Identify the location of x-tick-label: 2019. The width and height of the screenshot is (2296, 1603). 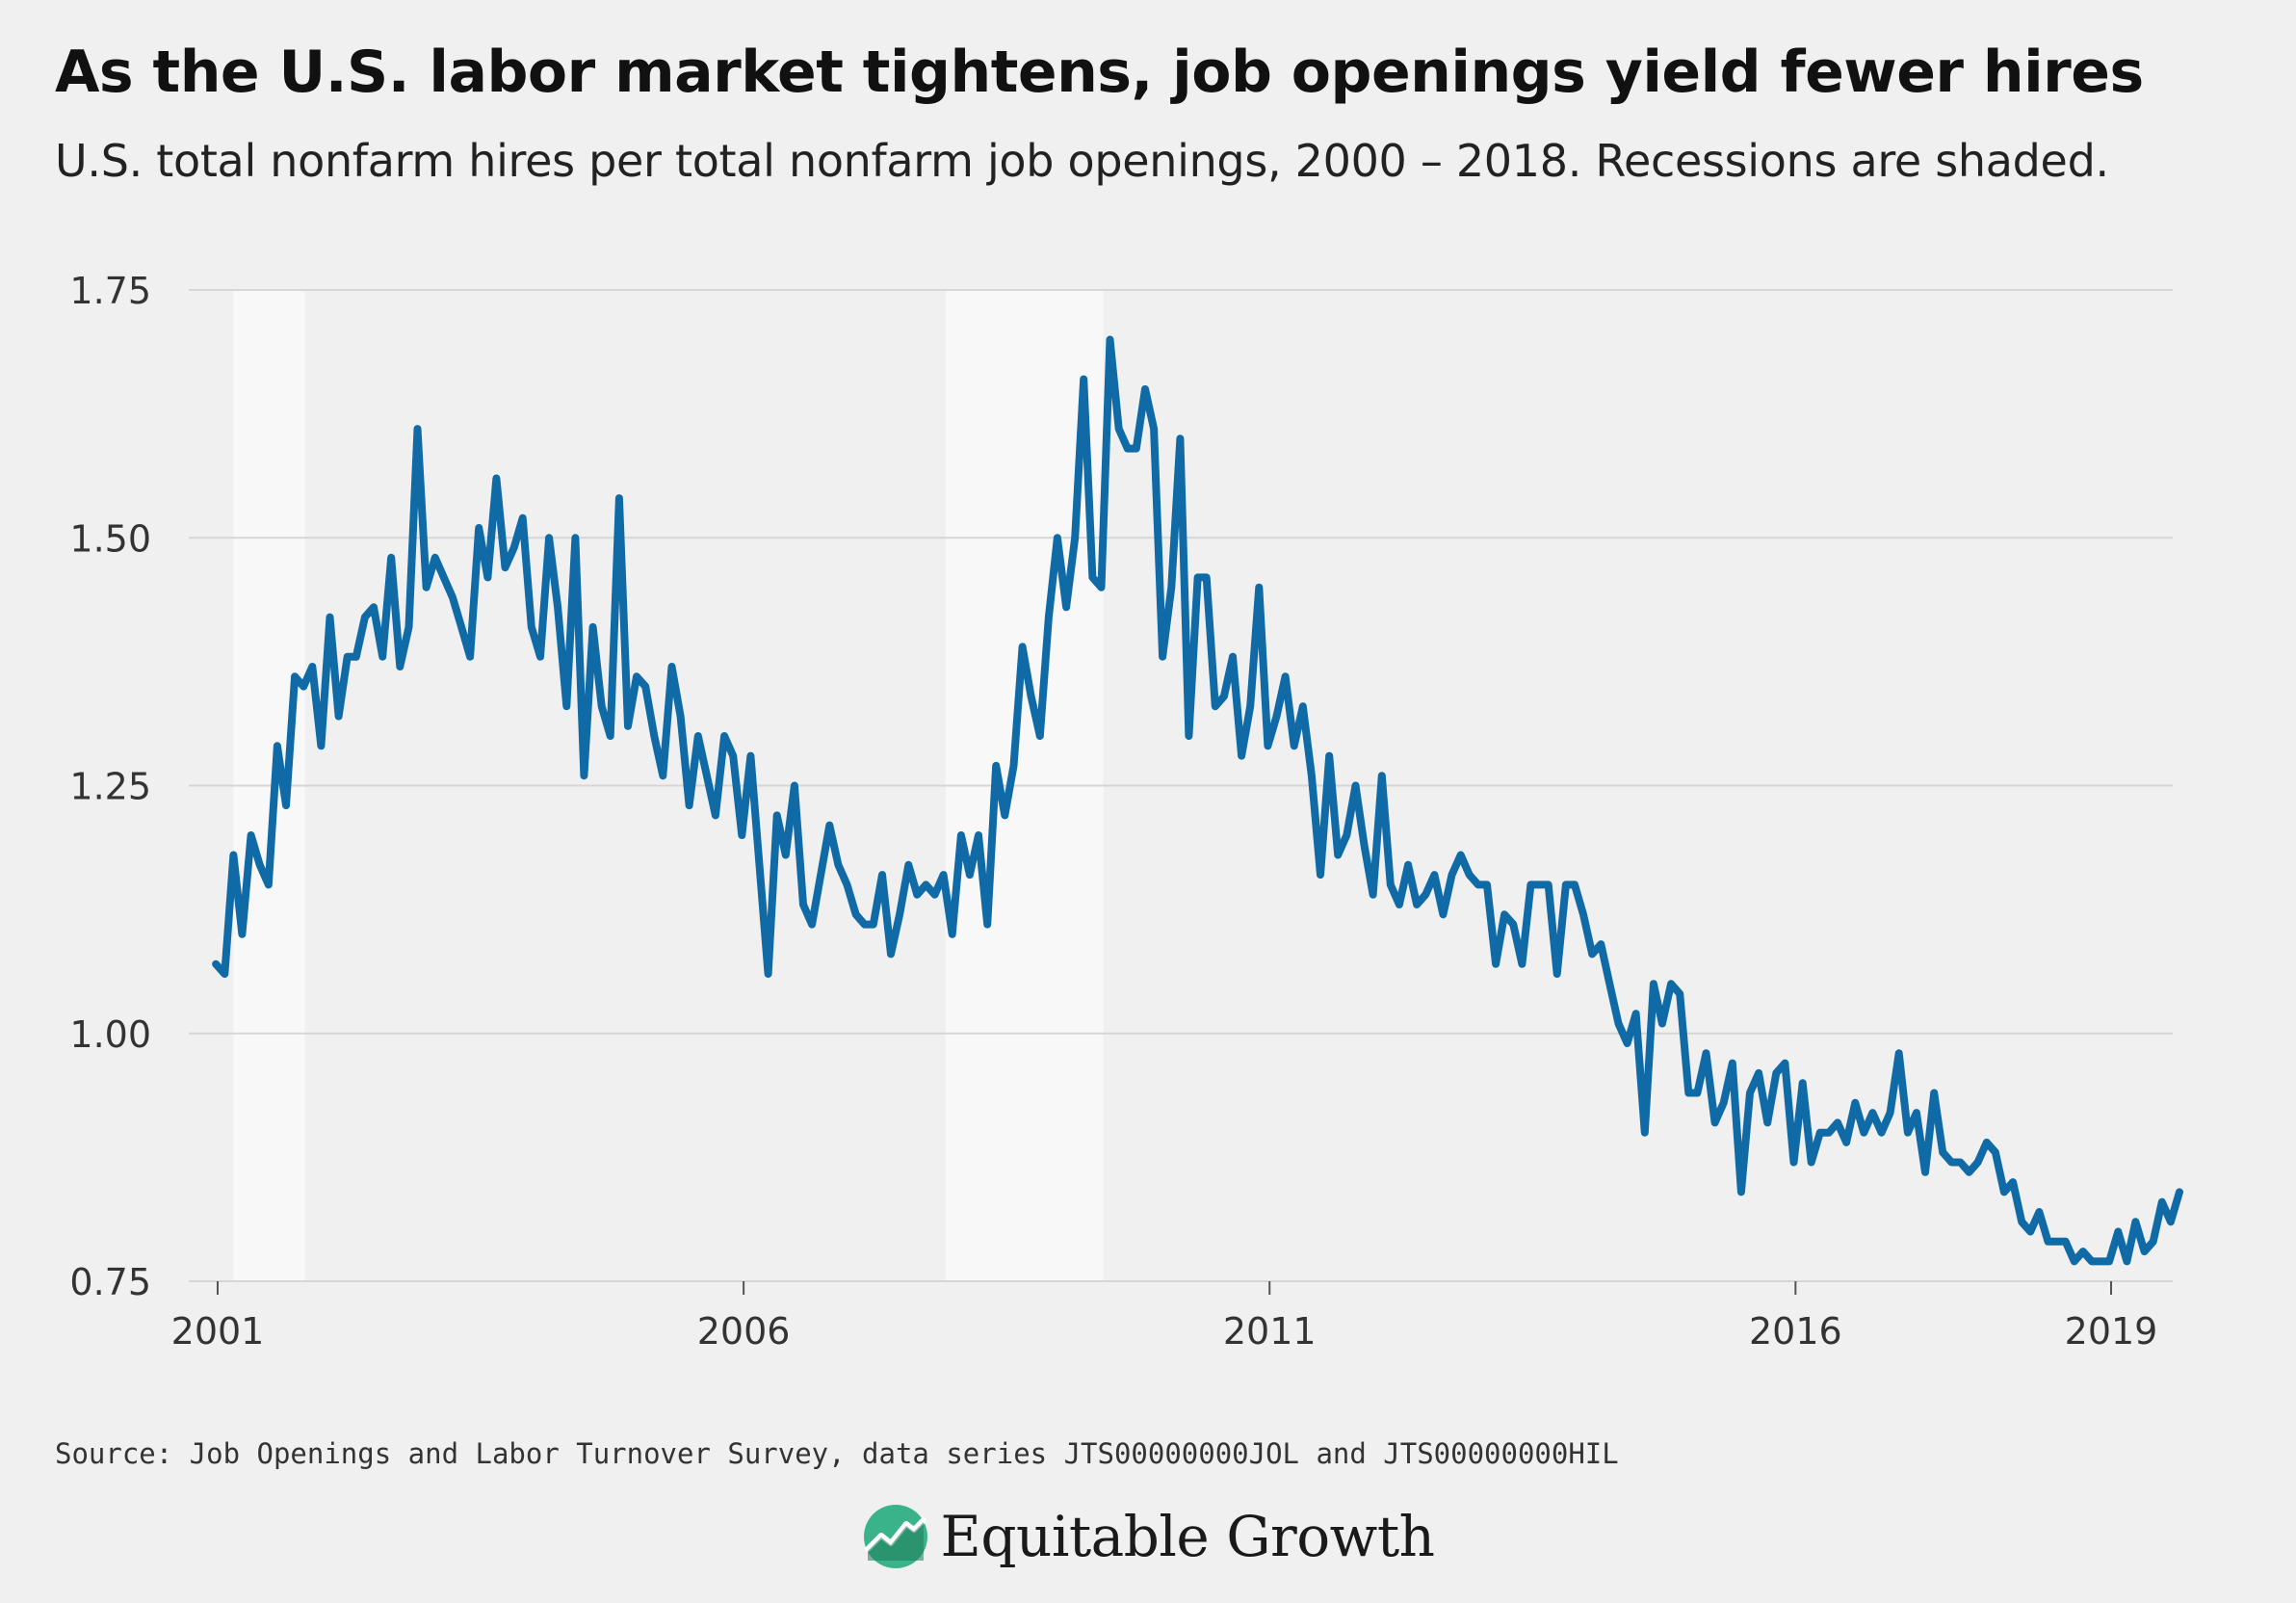
(2111, 1331).